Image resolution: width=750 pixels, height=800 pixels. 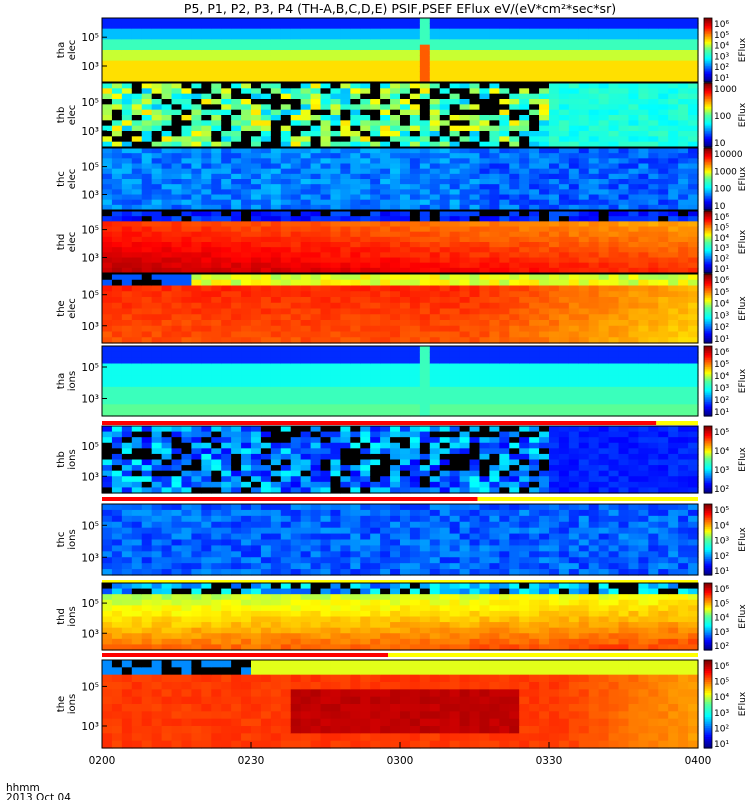 What do you see at coordinates (90, 103) in the screenshot?
I see `ytick-label: 10⁵` at bounding box center [90, 103].